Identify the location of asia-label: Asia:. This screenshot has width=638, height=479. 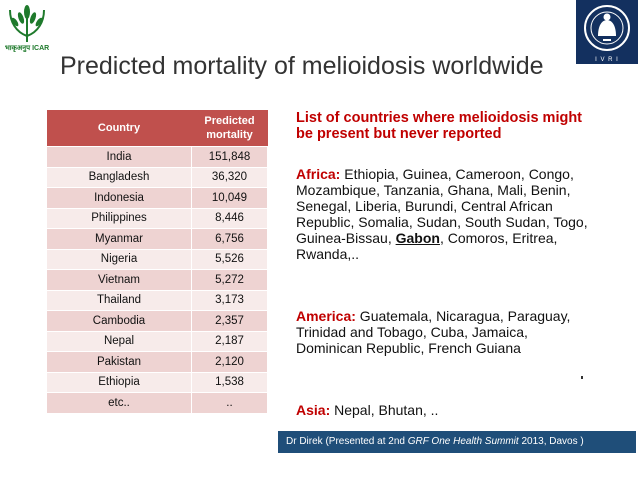
(313, 410).